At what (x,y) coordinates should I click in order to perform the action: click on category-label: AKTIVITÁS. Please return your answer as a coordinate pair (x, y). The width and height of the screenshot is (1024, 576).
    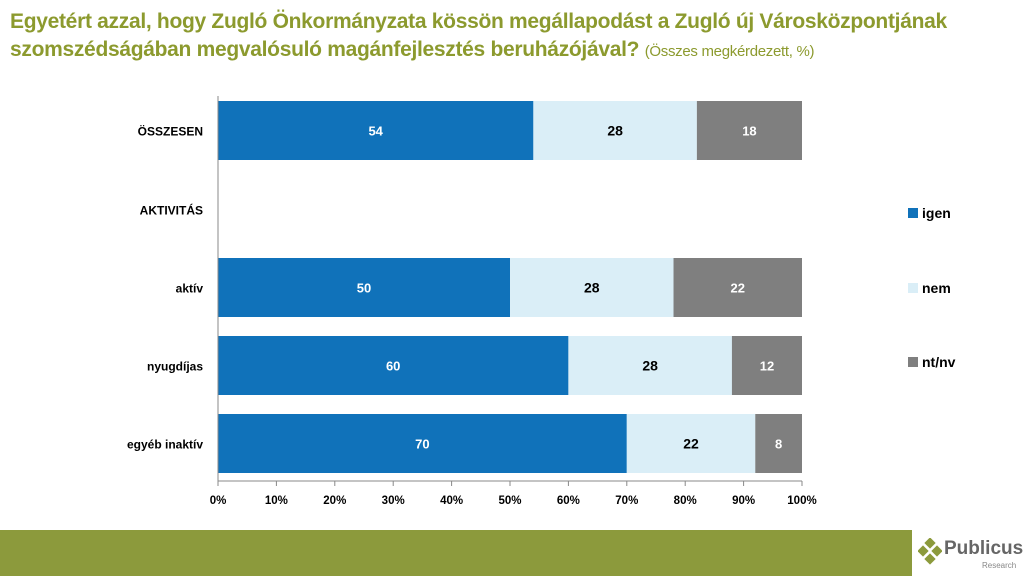
    Looking at the image, I should click on (171, 210).